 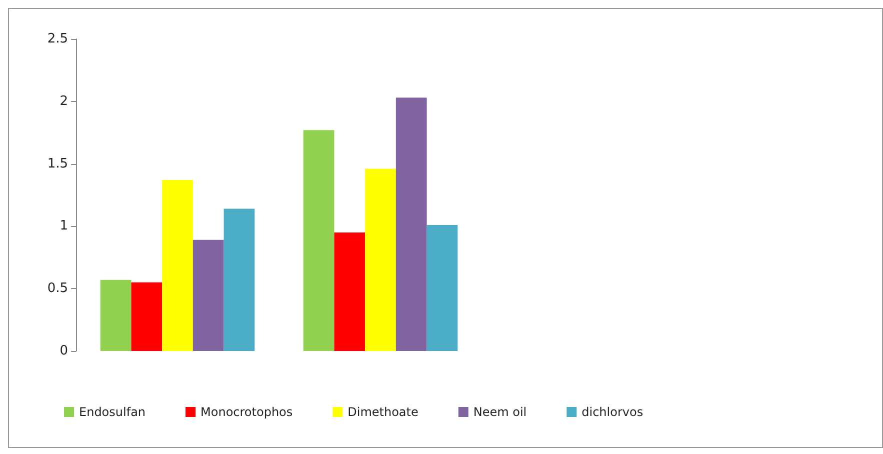 What do you see at coordinates (64, 351) in the screenshot?
I see `y-tick-label: 0` at bounding box center [64, 351].